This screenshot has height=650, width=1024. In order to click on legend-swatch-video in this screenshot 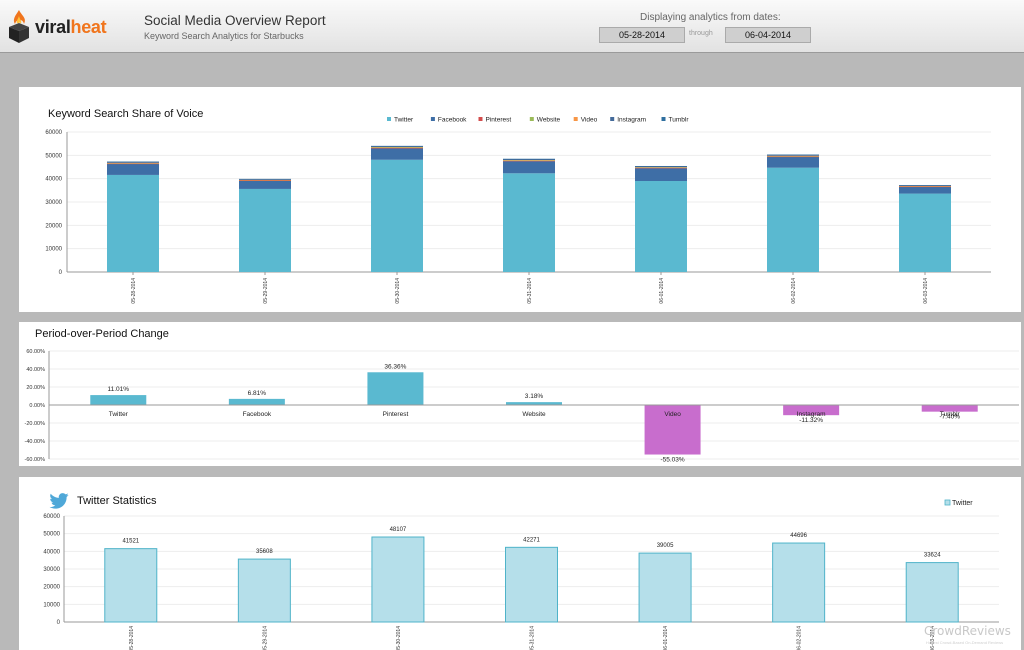, I will do `click(575, 119)`.